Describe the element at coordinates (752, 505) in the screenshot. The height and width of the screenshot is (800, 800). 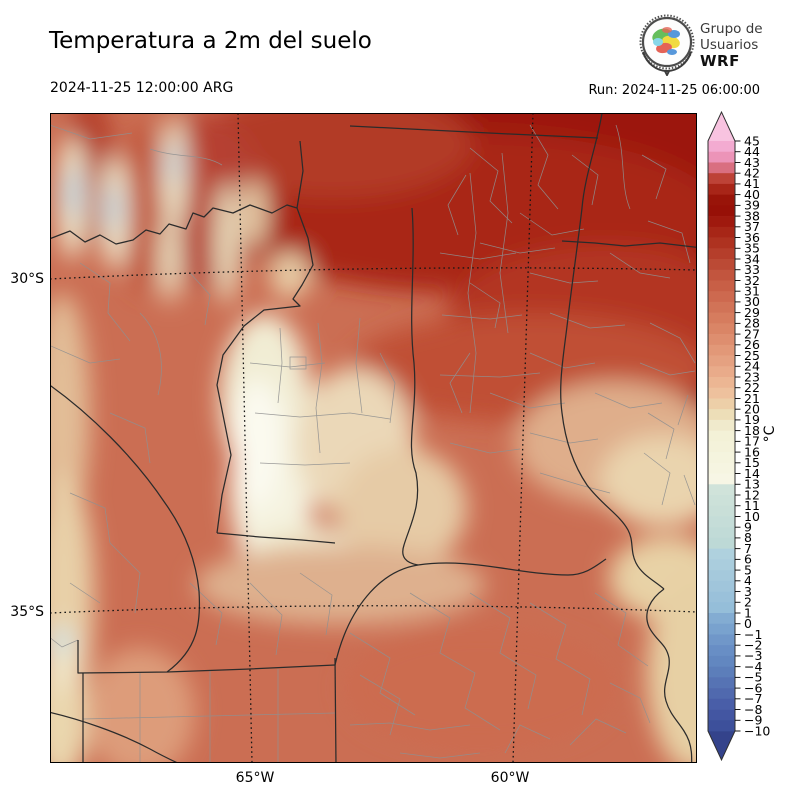
I see `colorbar-tick-label: 11` at that location.